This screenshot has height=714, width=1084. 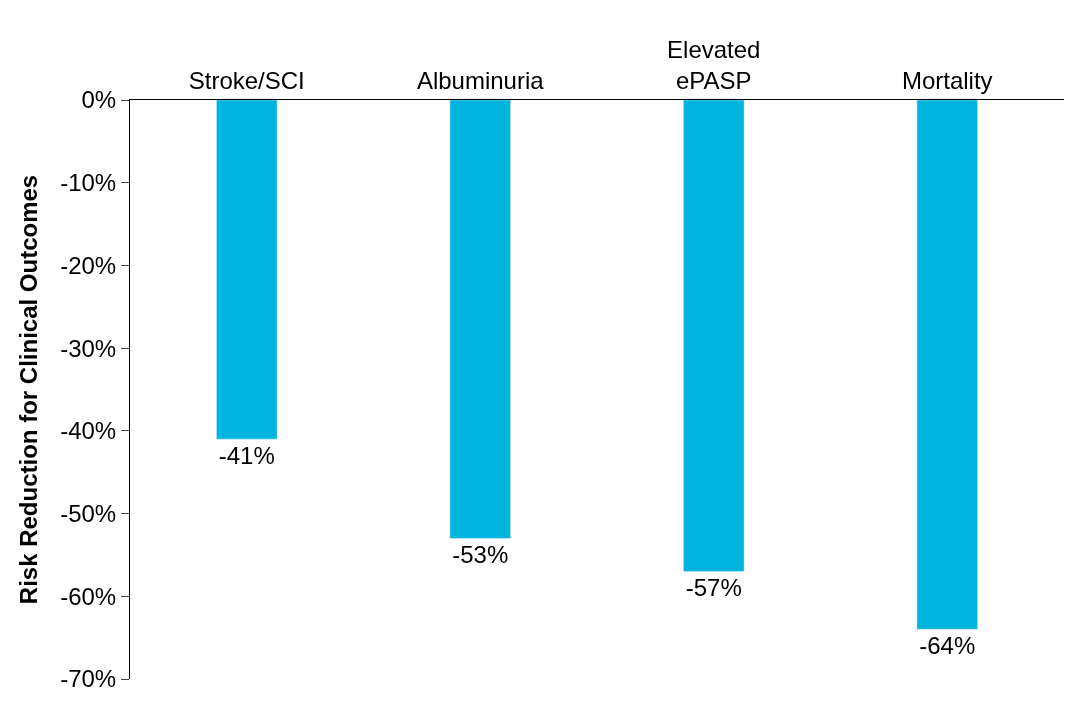 What do you see at coordinates (88, 183) in the screenshot?
I see `y-tick-label: -10%` at bounding box center [88, 183].